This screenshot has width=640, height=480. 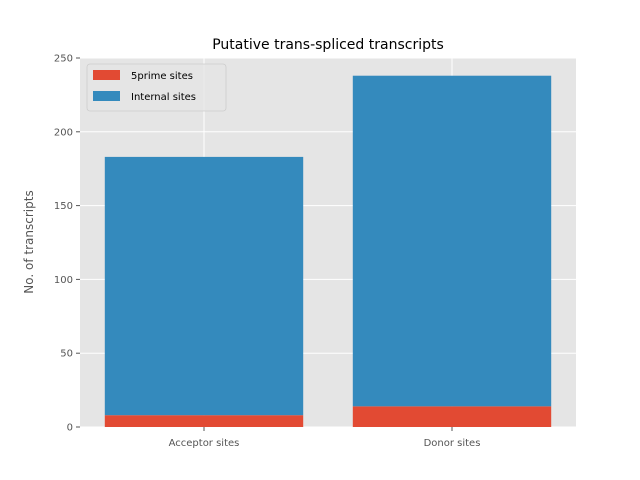 I want to click on y-axis-ticks: 0 50 100 150 200 250, so click(x=67, y=244).